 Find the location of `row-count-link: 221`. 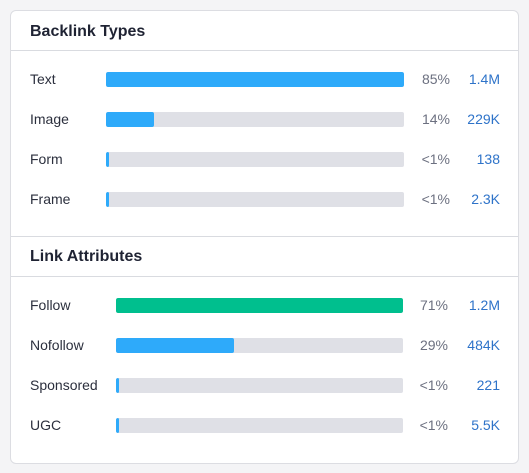

row-count-link: 221 is located at coordinates (488, 385).